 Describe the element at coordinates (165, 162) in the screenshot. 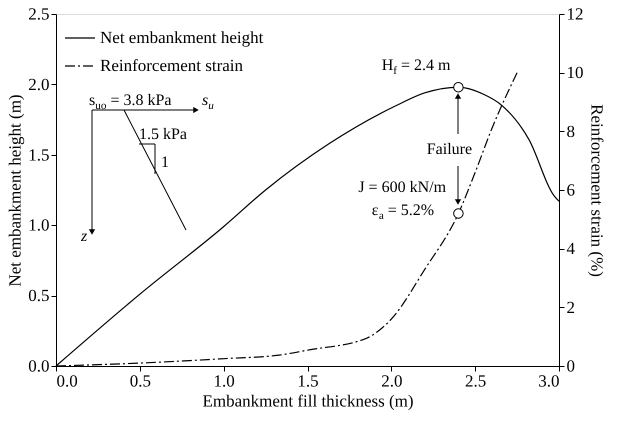

I see `annotation: 1` at that location.